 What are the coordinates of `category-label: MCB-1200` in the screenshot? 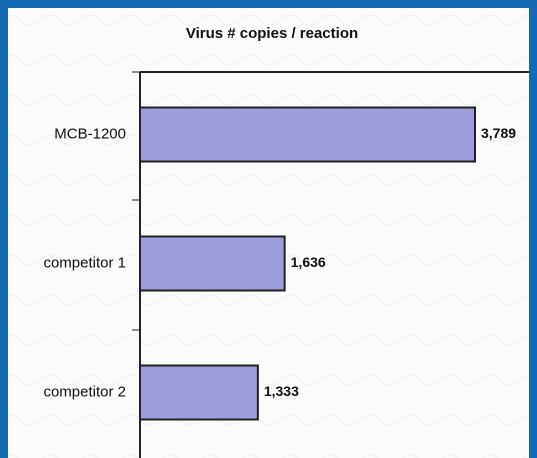 It's located at (90, 133).